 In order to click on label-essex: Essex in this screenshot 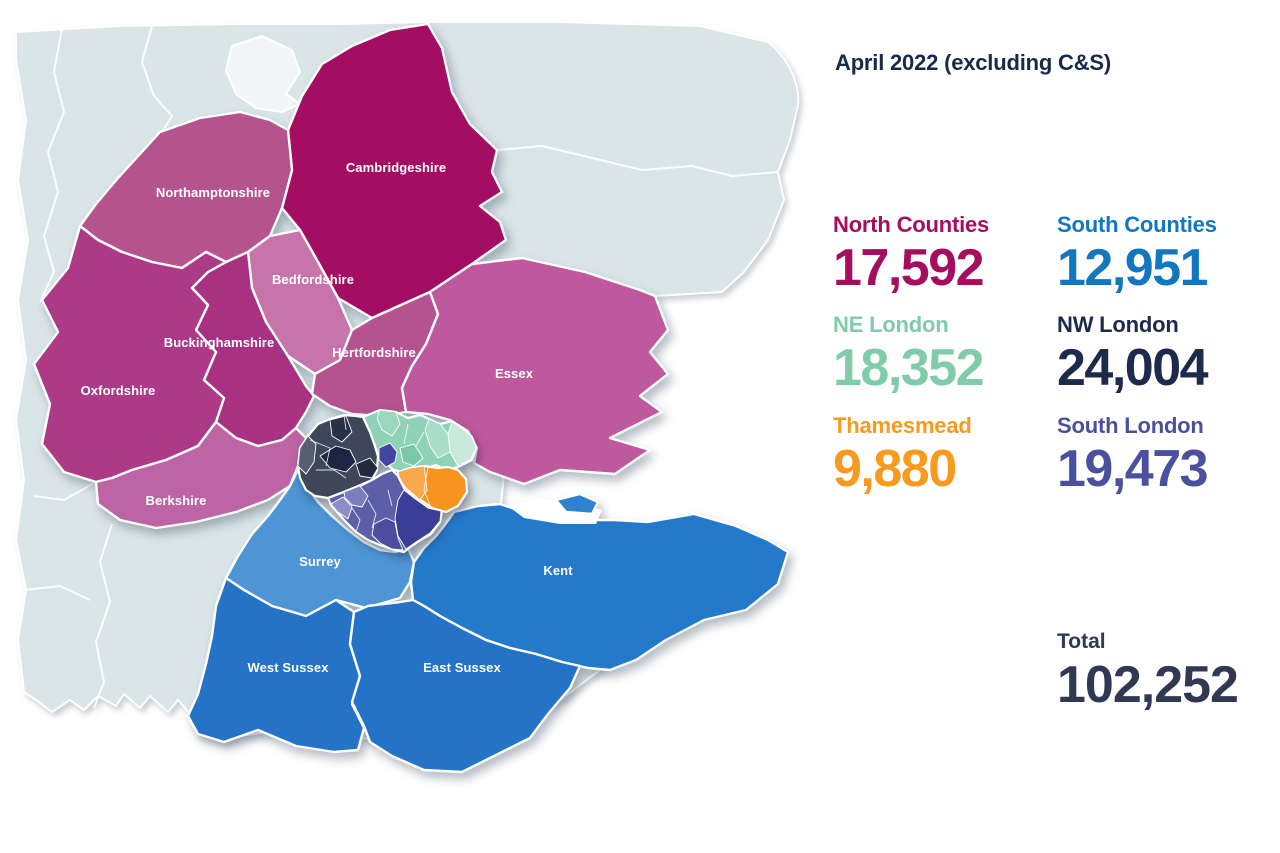, I will do `click(514, 373)`.